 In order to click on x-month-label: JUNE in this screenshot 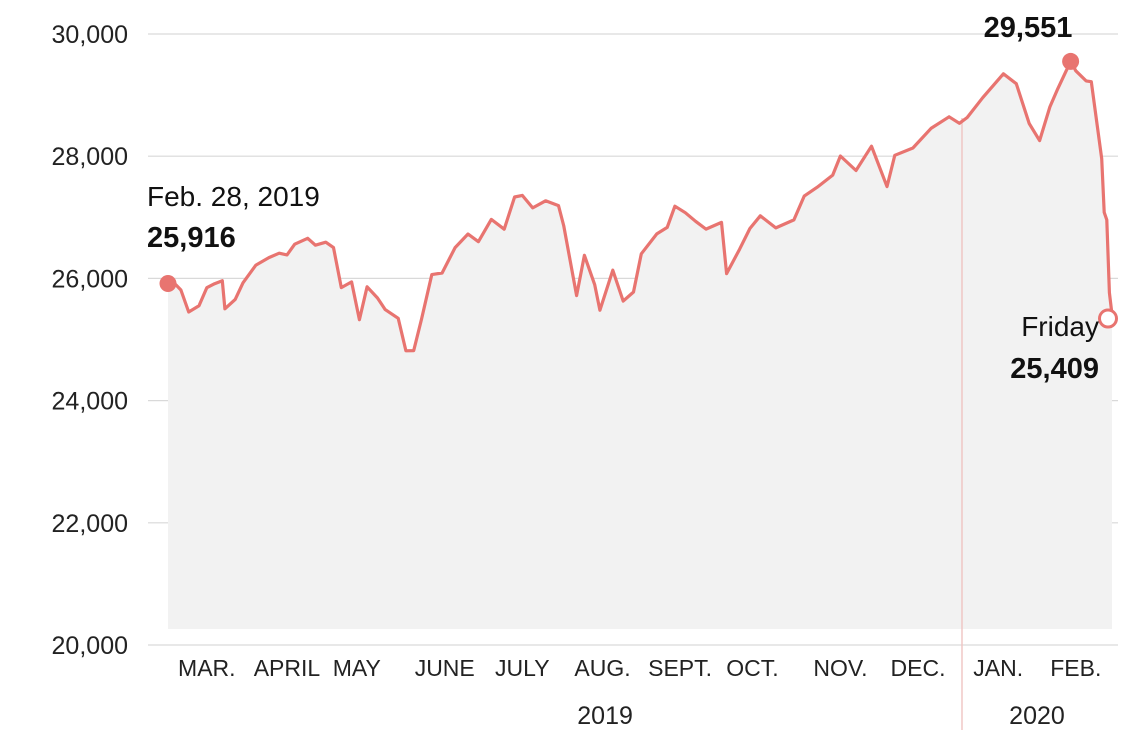, I will do `click(445, 668)`.